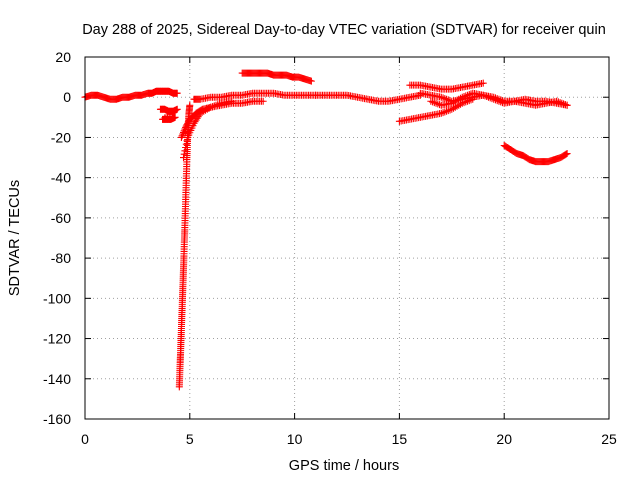  Describe the element at coordinates (400, 439) in the screenshot. I see `x-tick-label: 15` at that location.